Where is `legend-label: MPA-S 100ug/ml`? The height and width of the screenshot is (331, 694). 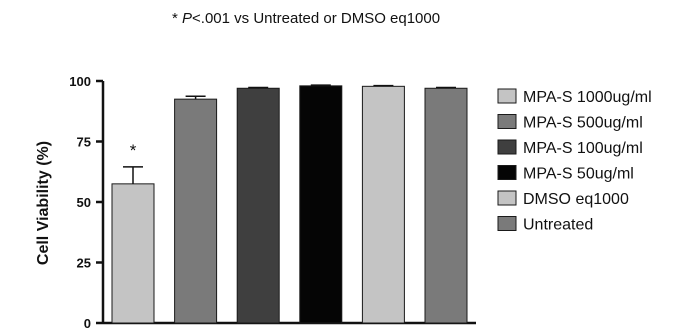 legend-label: MPA-S 100ug/ml is located at coordinates (583, 148).